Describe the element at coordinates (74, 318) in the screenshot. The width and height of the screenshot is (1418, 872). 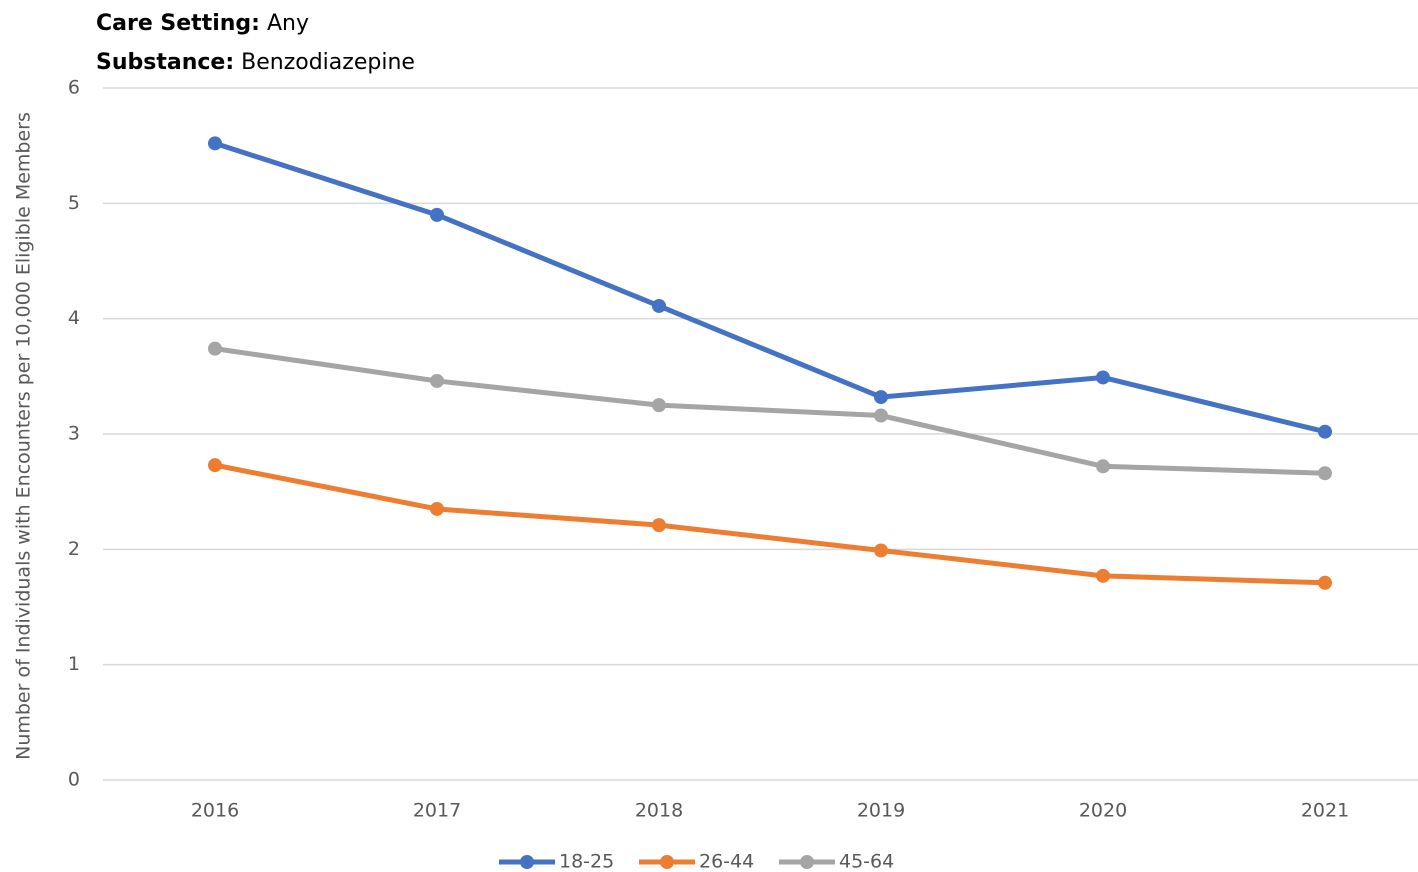
I see `y-tick-label: 4` at that location.